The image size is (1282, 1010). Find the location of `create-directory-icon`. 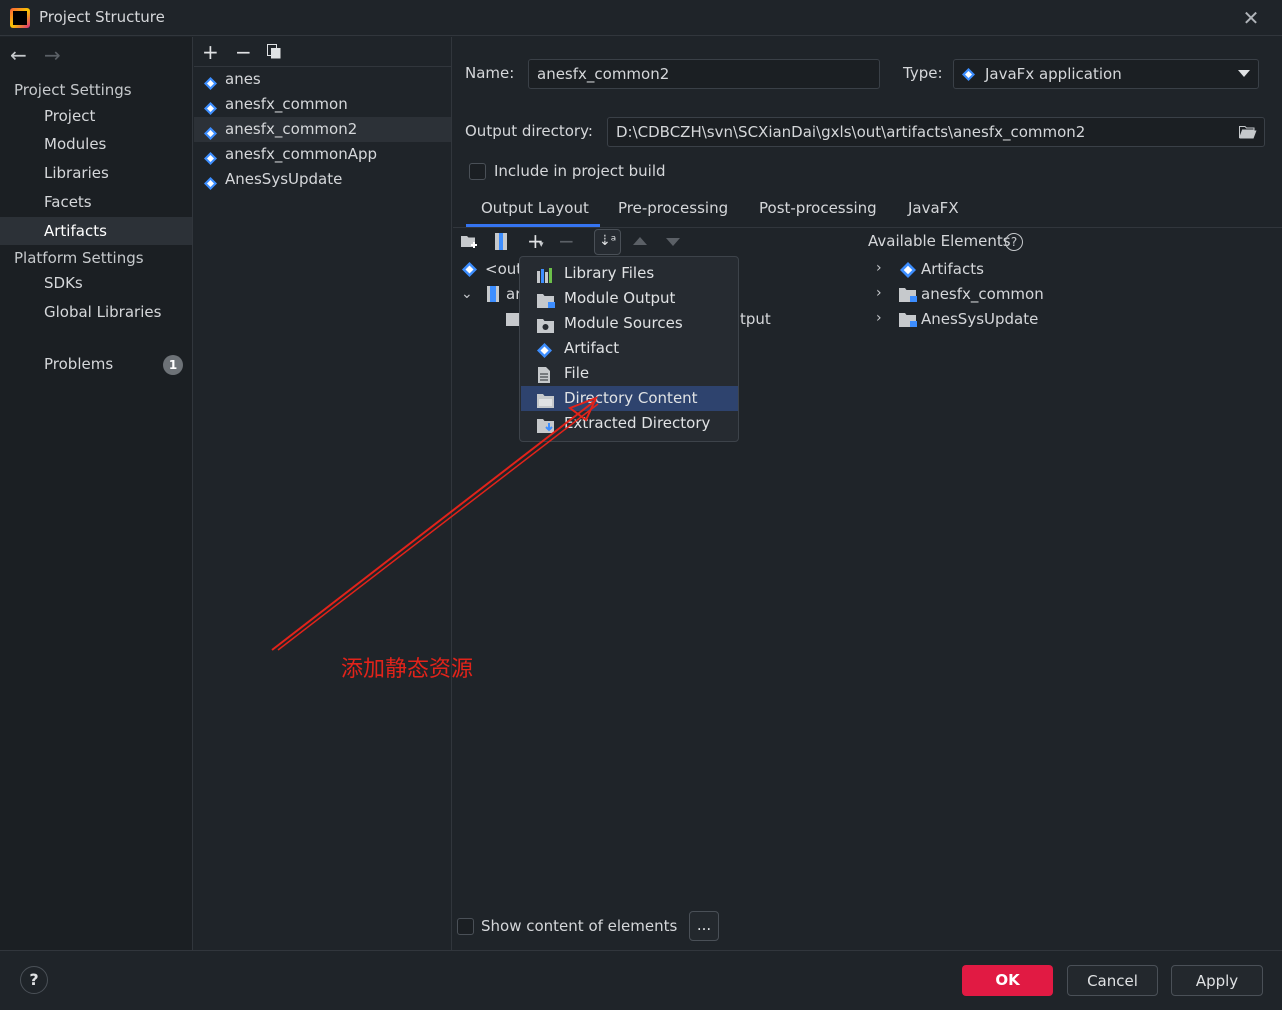

create-directory-icon is located at coordinates (470, 241).